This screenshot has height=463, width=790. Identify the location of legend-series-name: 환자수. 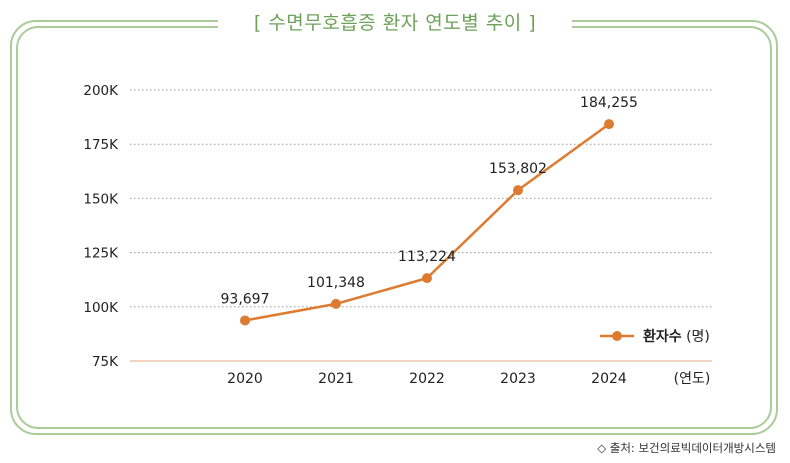
(662, 336).